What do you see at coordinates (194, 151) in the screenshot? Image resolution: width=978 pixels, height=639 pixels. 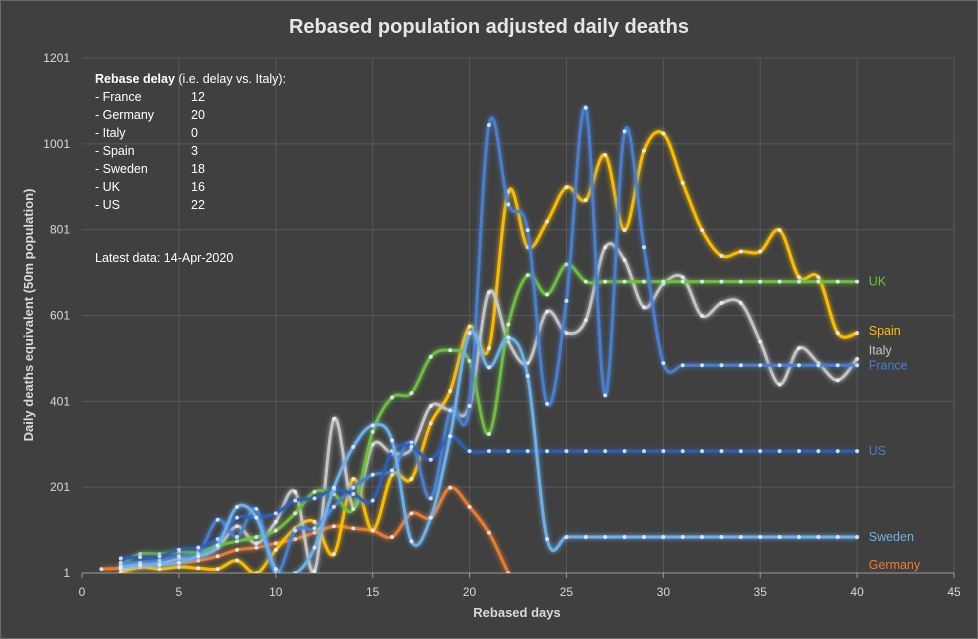 I see `annotation-delay: 3` at bounding box center [194, 151].